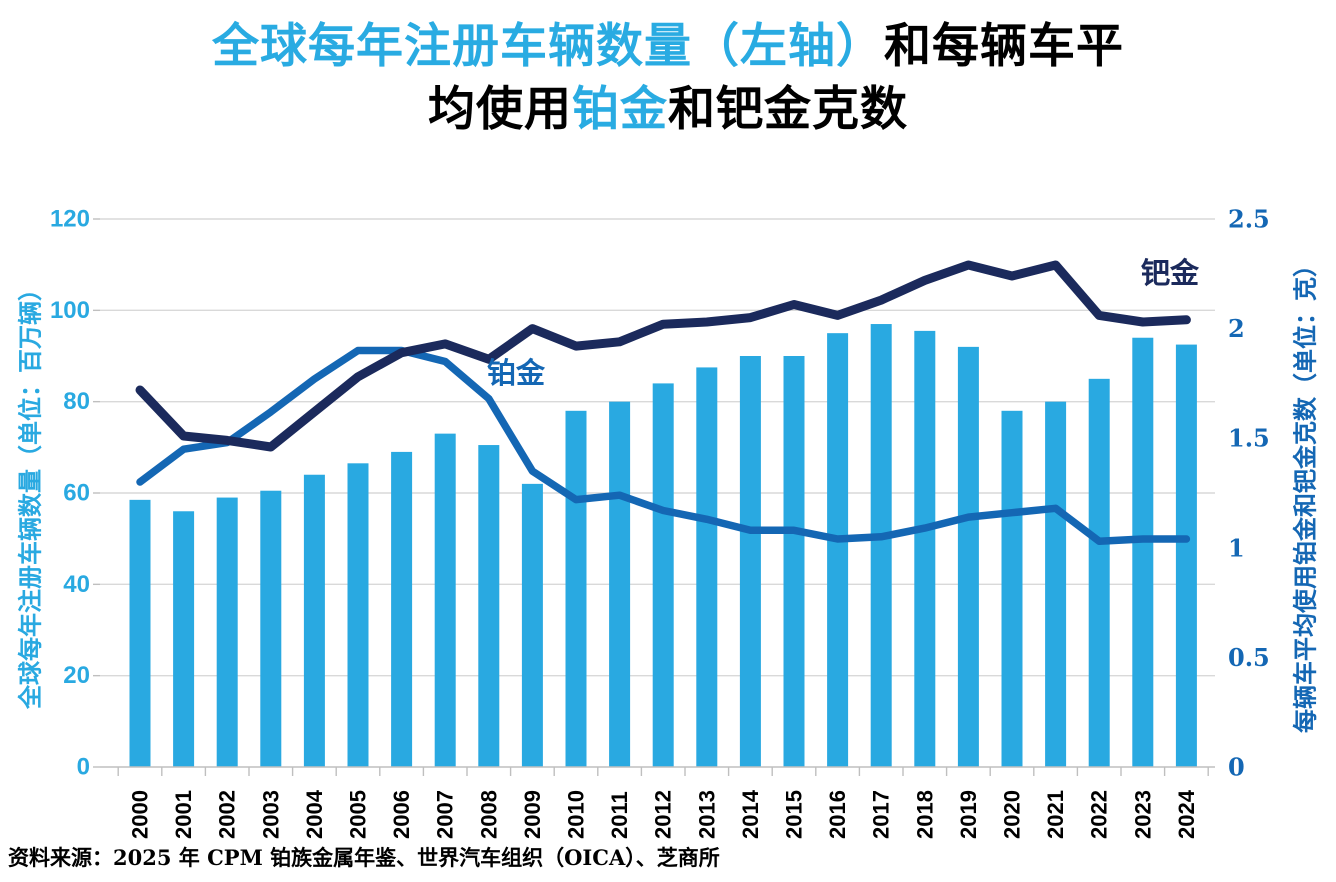 This screenshot has width=1336, height=882. I want to click on left-axis-tick-label: 0, so click(83, 767).